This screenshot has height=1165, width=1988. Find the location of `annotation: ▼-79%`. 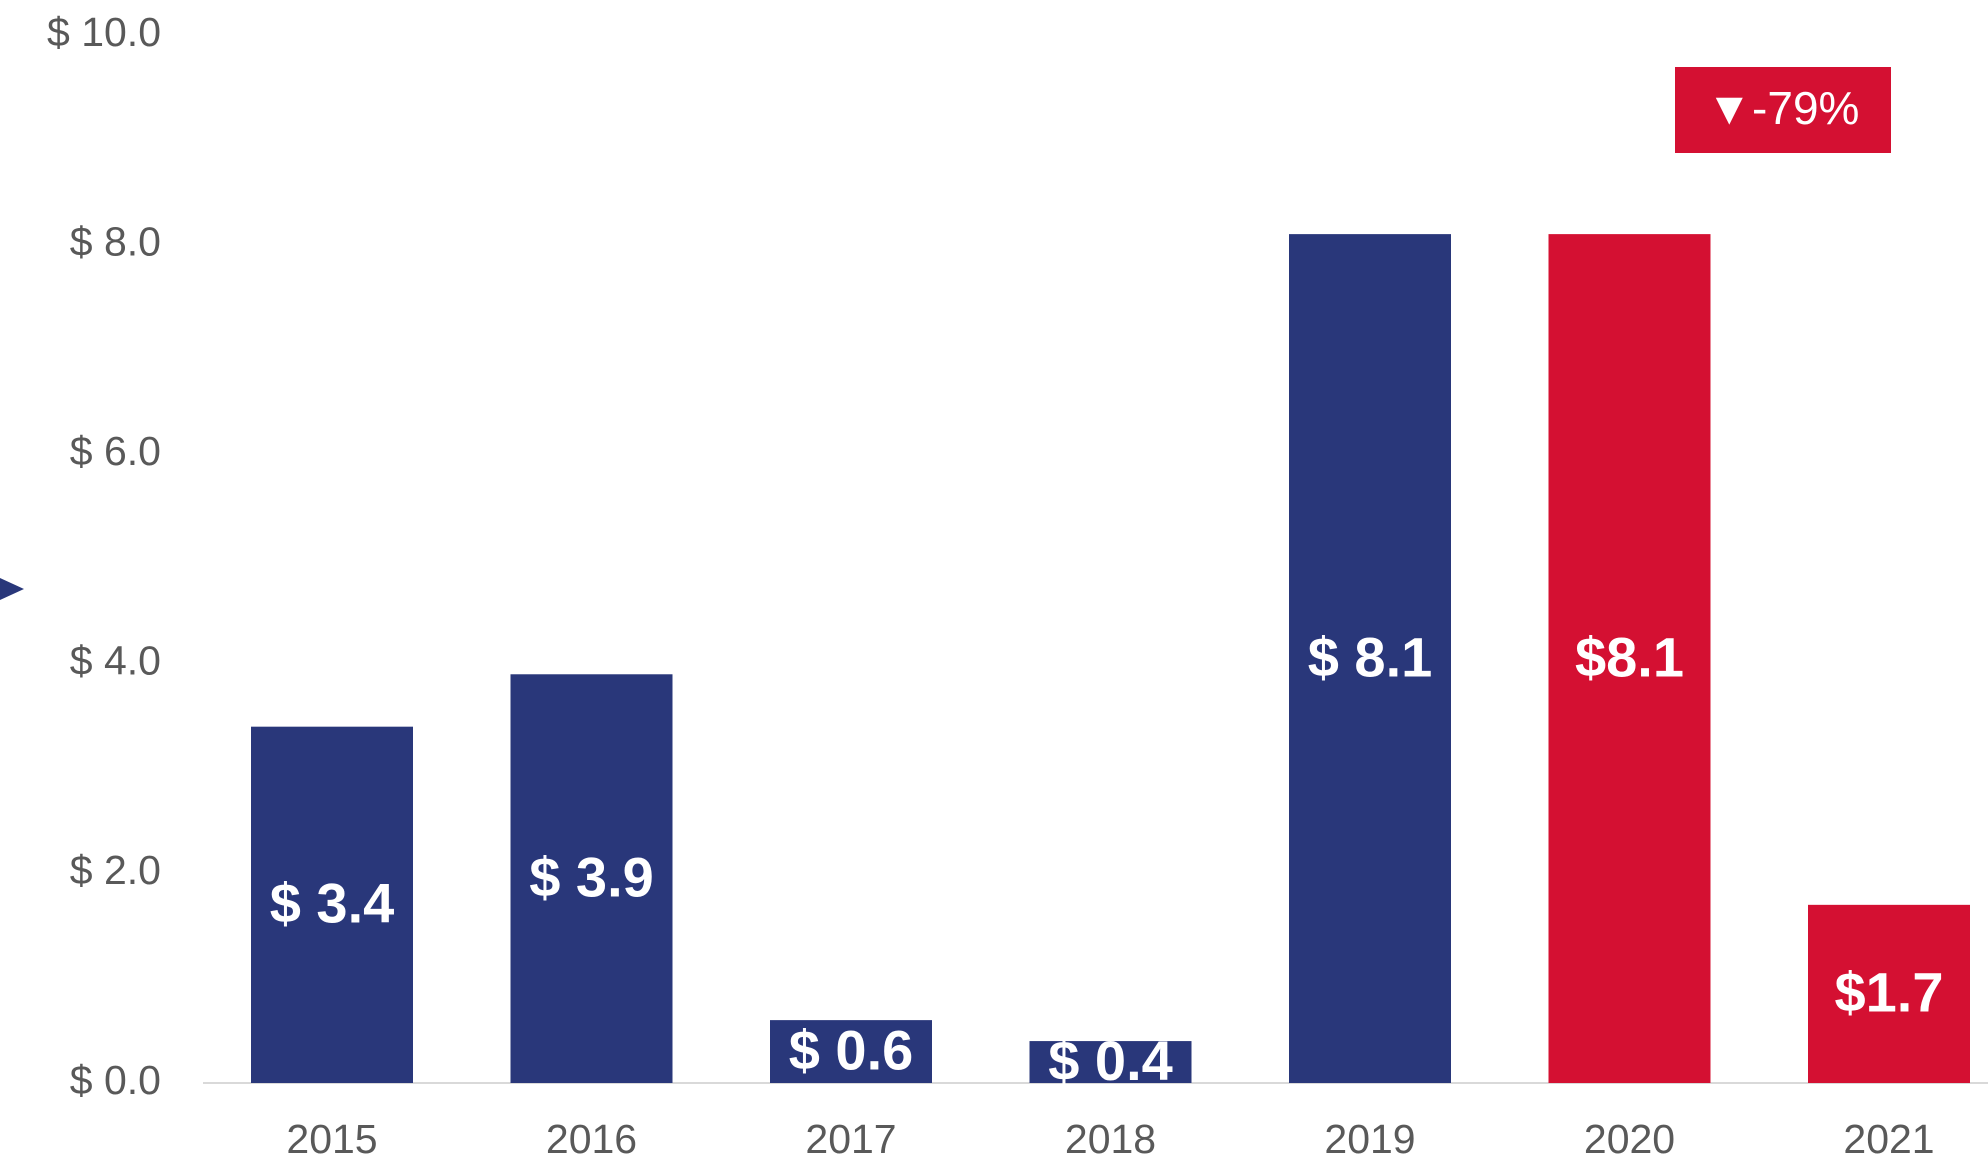

annotation: ▼-79% is located at coordinates (1783, 108).